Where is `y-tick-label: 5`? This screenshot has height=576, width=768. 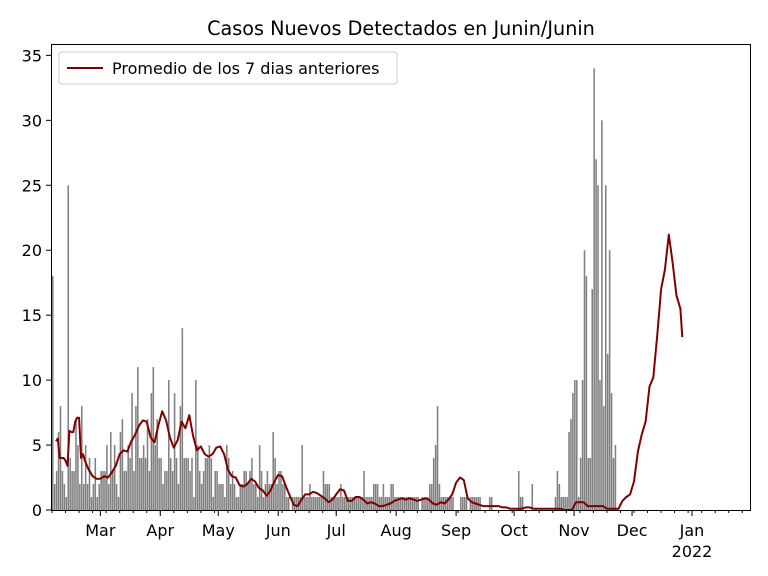 y-tick-label: 5 is located at coordinates (37, 445).